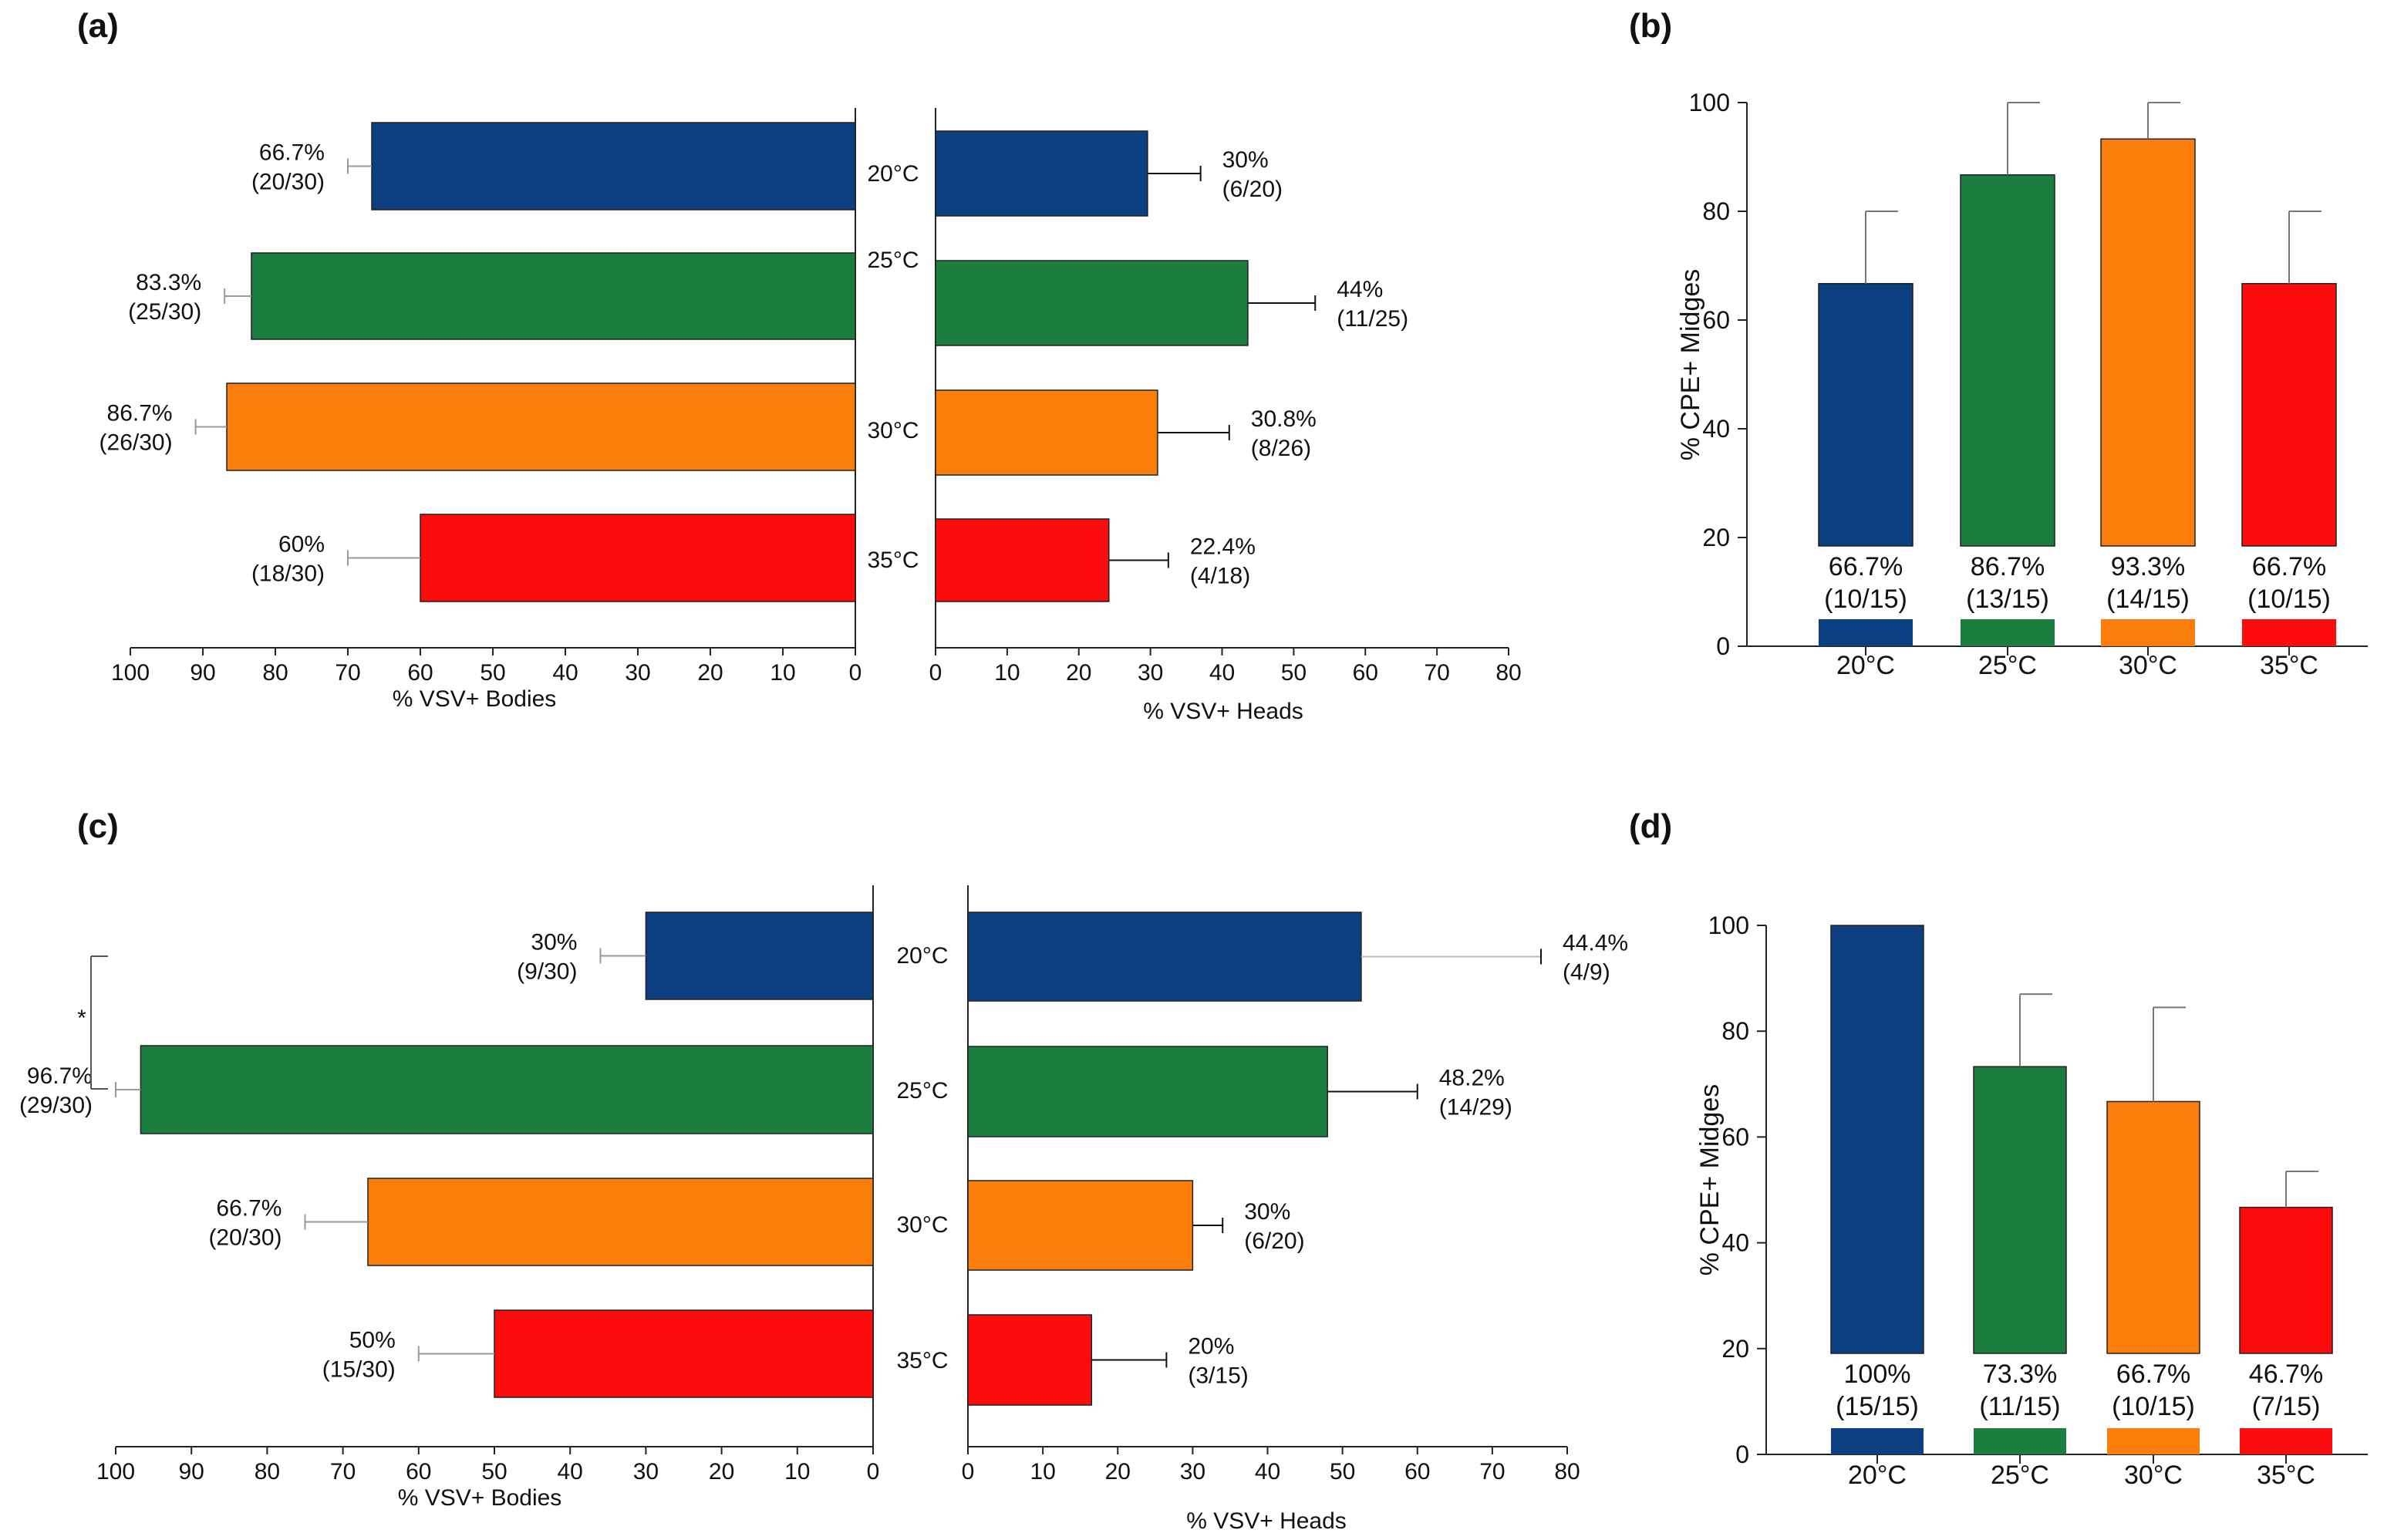  What do you see at coordinates (301, 545) in the screenshot?
I see `panel-a-left-data-label: 60%` at bounding box center [301, 545].